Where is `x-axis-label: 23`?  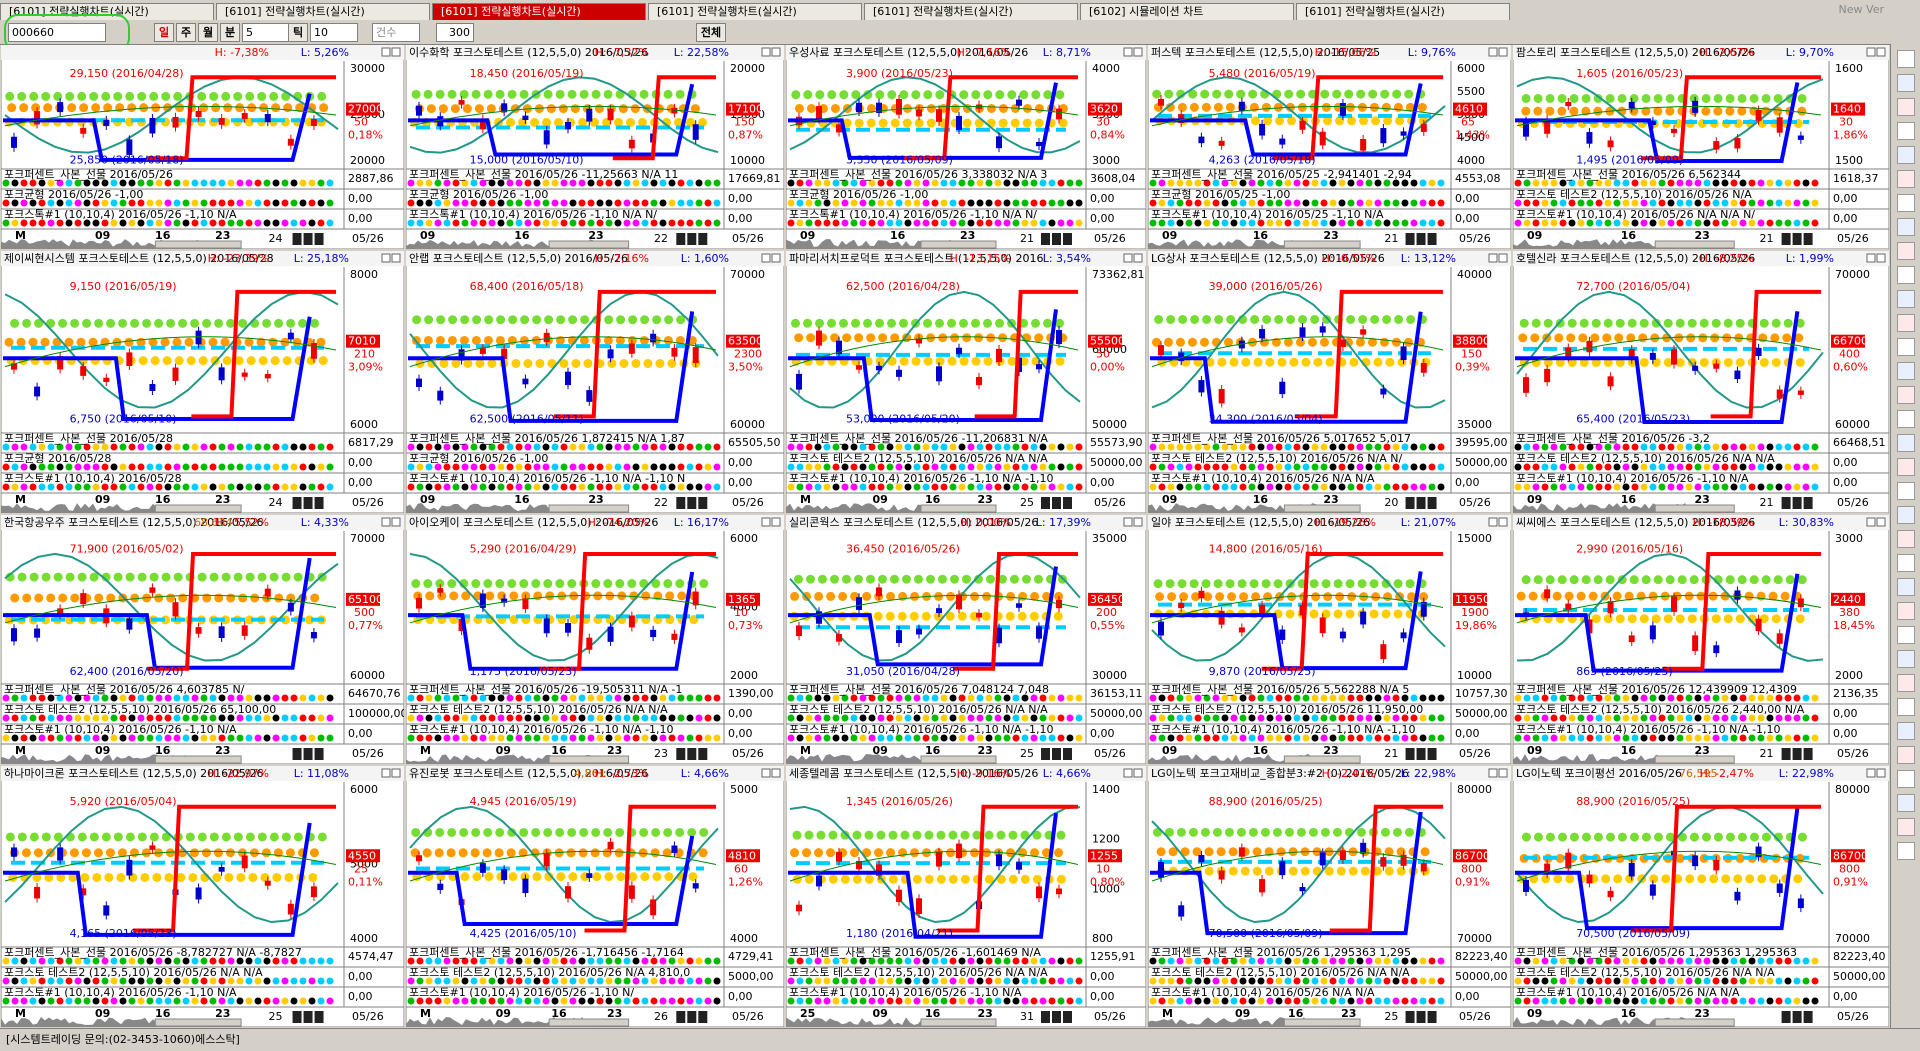
x-axis-label: 23 is located at coordinates (614, 750).